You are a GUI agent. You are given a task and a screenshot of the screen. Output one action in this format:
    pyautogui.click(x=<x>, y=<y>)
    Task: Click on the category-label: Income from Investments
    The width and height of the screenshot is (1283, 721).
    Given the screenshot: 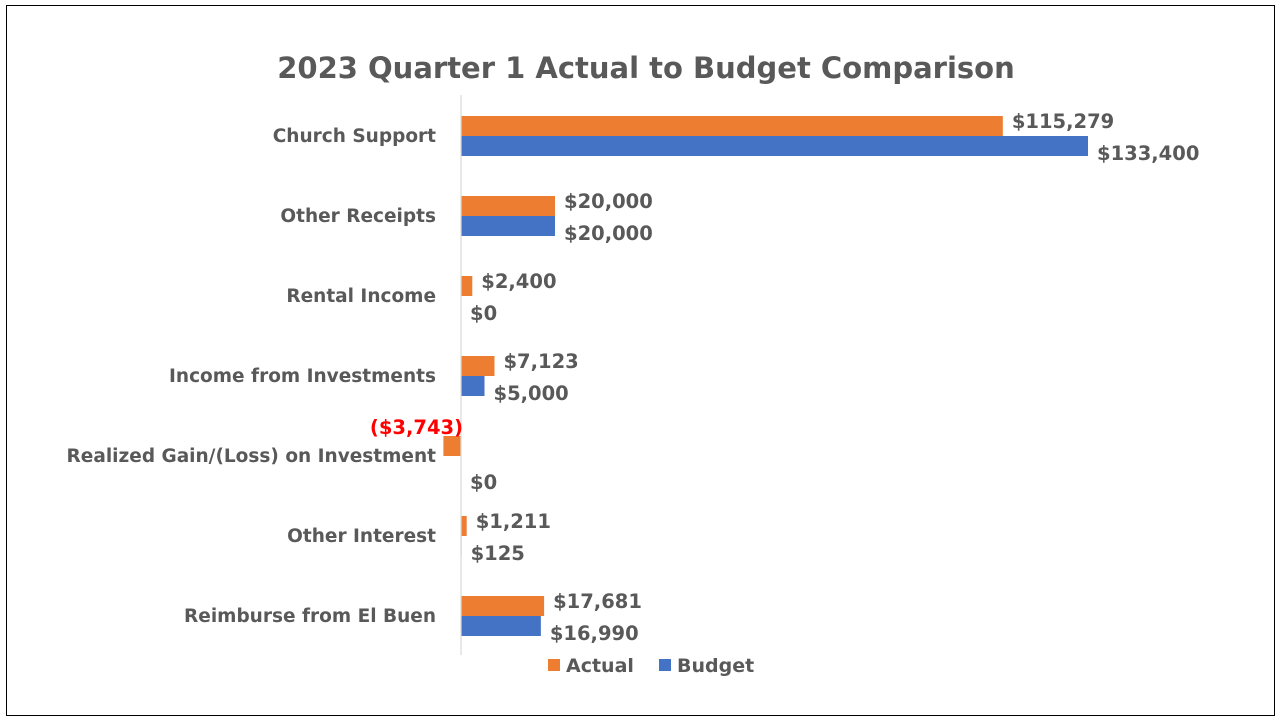 What is the action you would take?
    pyautogui.click(x=302, y=376)
    